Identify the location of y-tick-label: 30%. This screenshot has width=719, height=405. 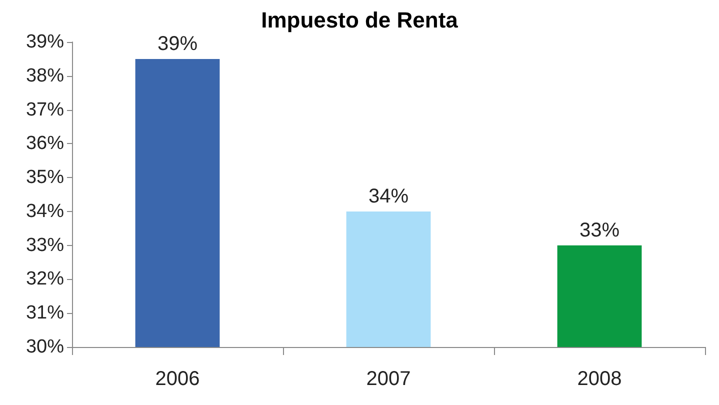
(45, 347).